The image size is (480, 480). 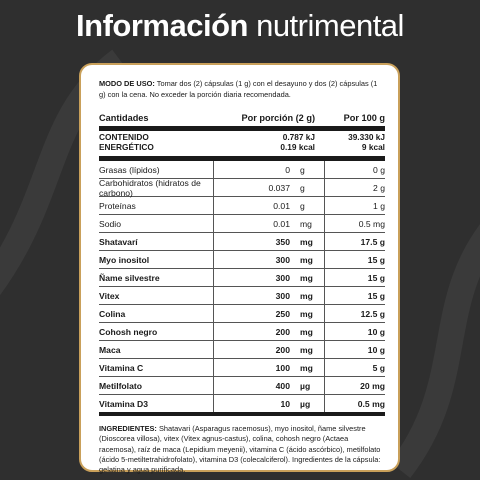 What do you see at coordinates (378, 367) in the screenshot?
I see `per-100g-value: 5 g` at bounding box center [378, 367].